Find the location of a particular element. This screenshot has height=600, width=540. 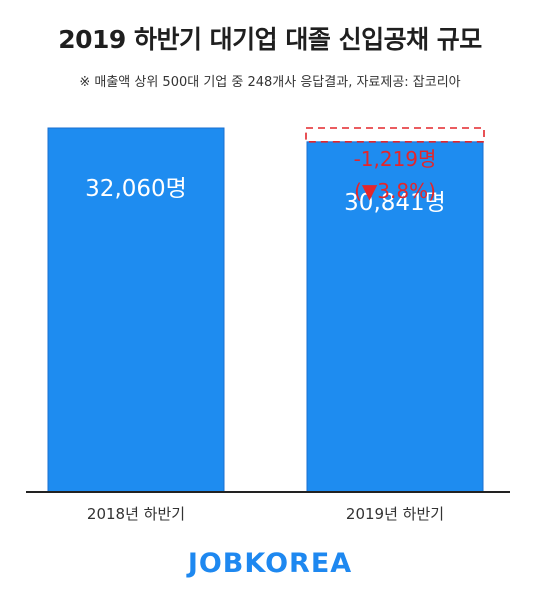

bar-value-label: 32,060명 is located at coordinates (136, 189).